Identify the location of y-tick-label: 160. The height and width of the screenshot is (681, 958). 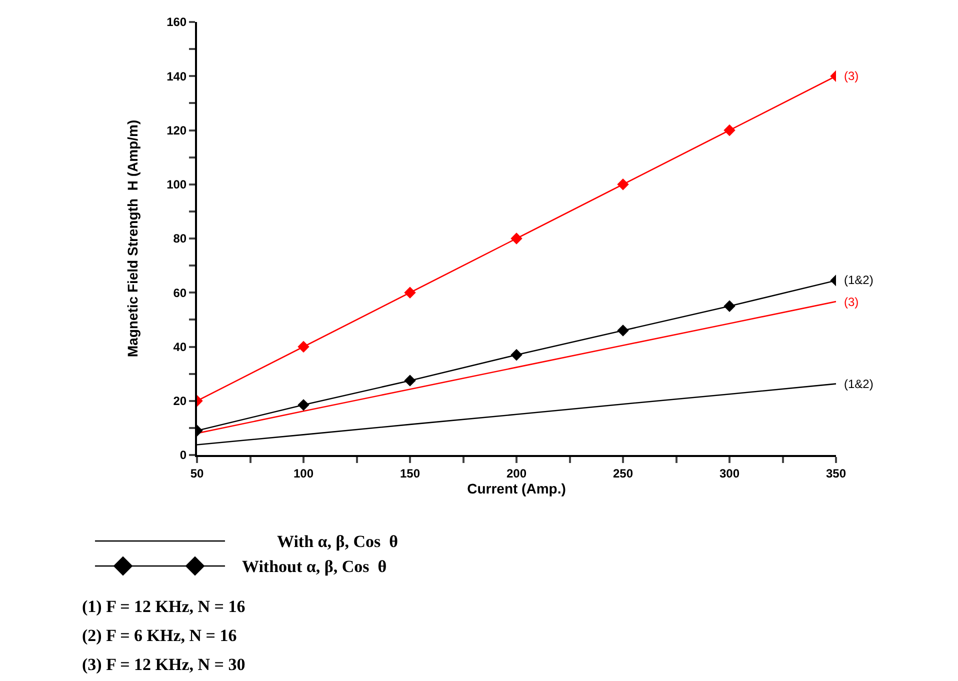
(176, 22).